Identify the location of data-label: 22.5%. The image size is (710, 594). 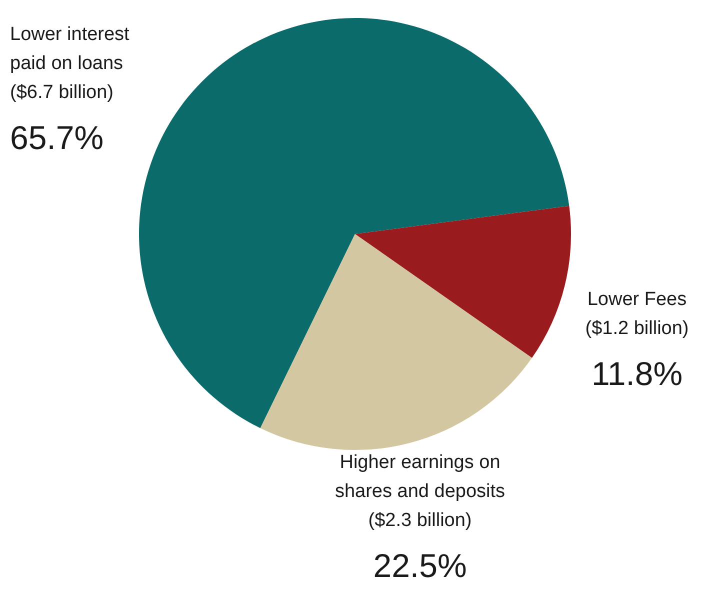
(420, 565).